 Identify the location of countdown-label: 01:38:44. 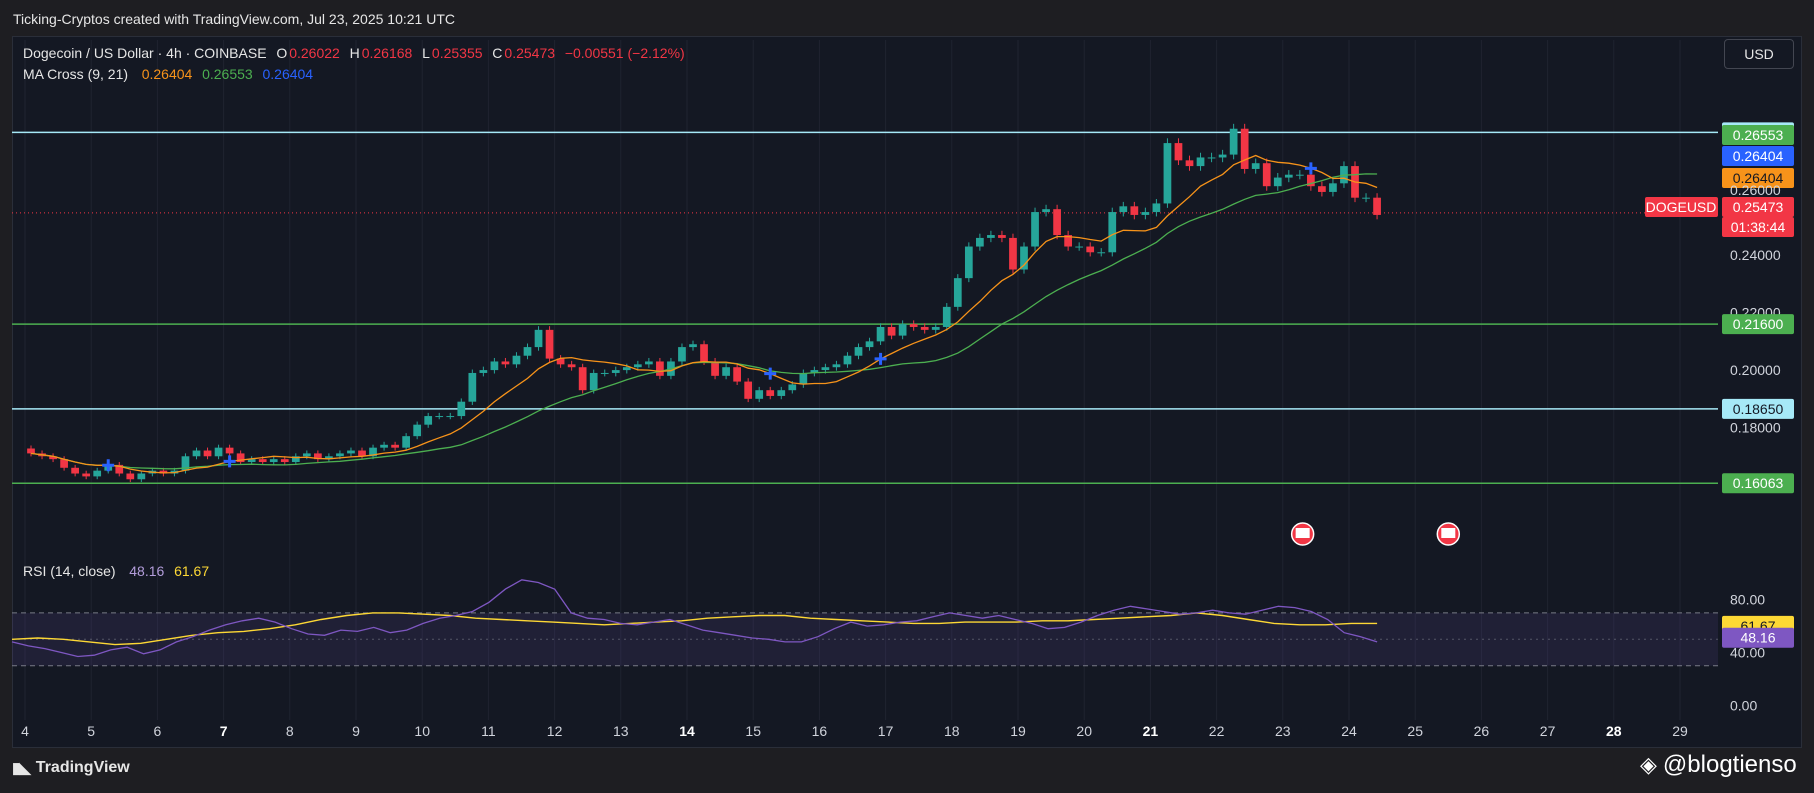
(1758, 227).